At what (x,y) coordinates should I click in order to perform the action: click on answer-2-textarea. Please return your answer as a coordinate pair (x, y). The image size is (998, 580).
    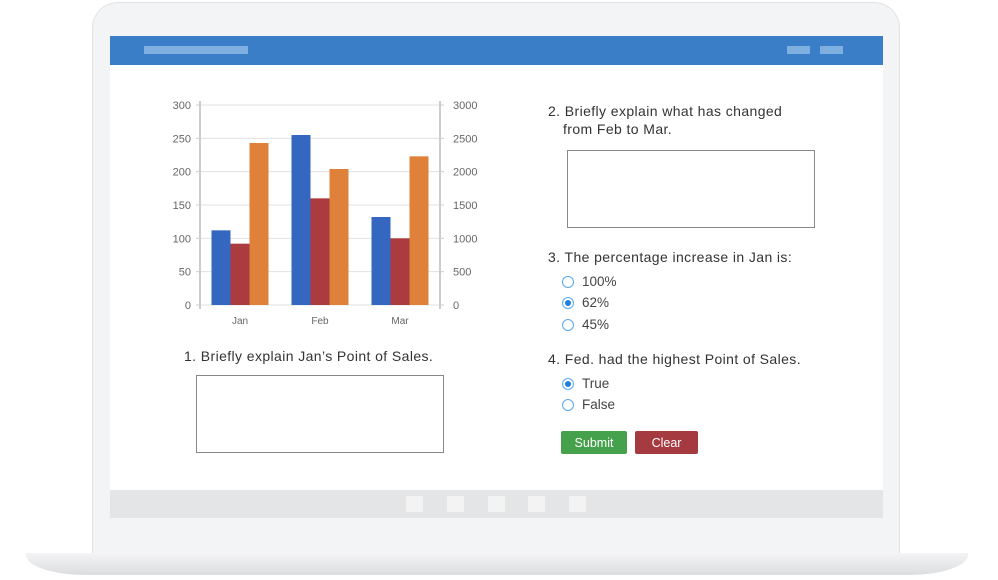
    Looking at the image, I should click on (691, 189).